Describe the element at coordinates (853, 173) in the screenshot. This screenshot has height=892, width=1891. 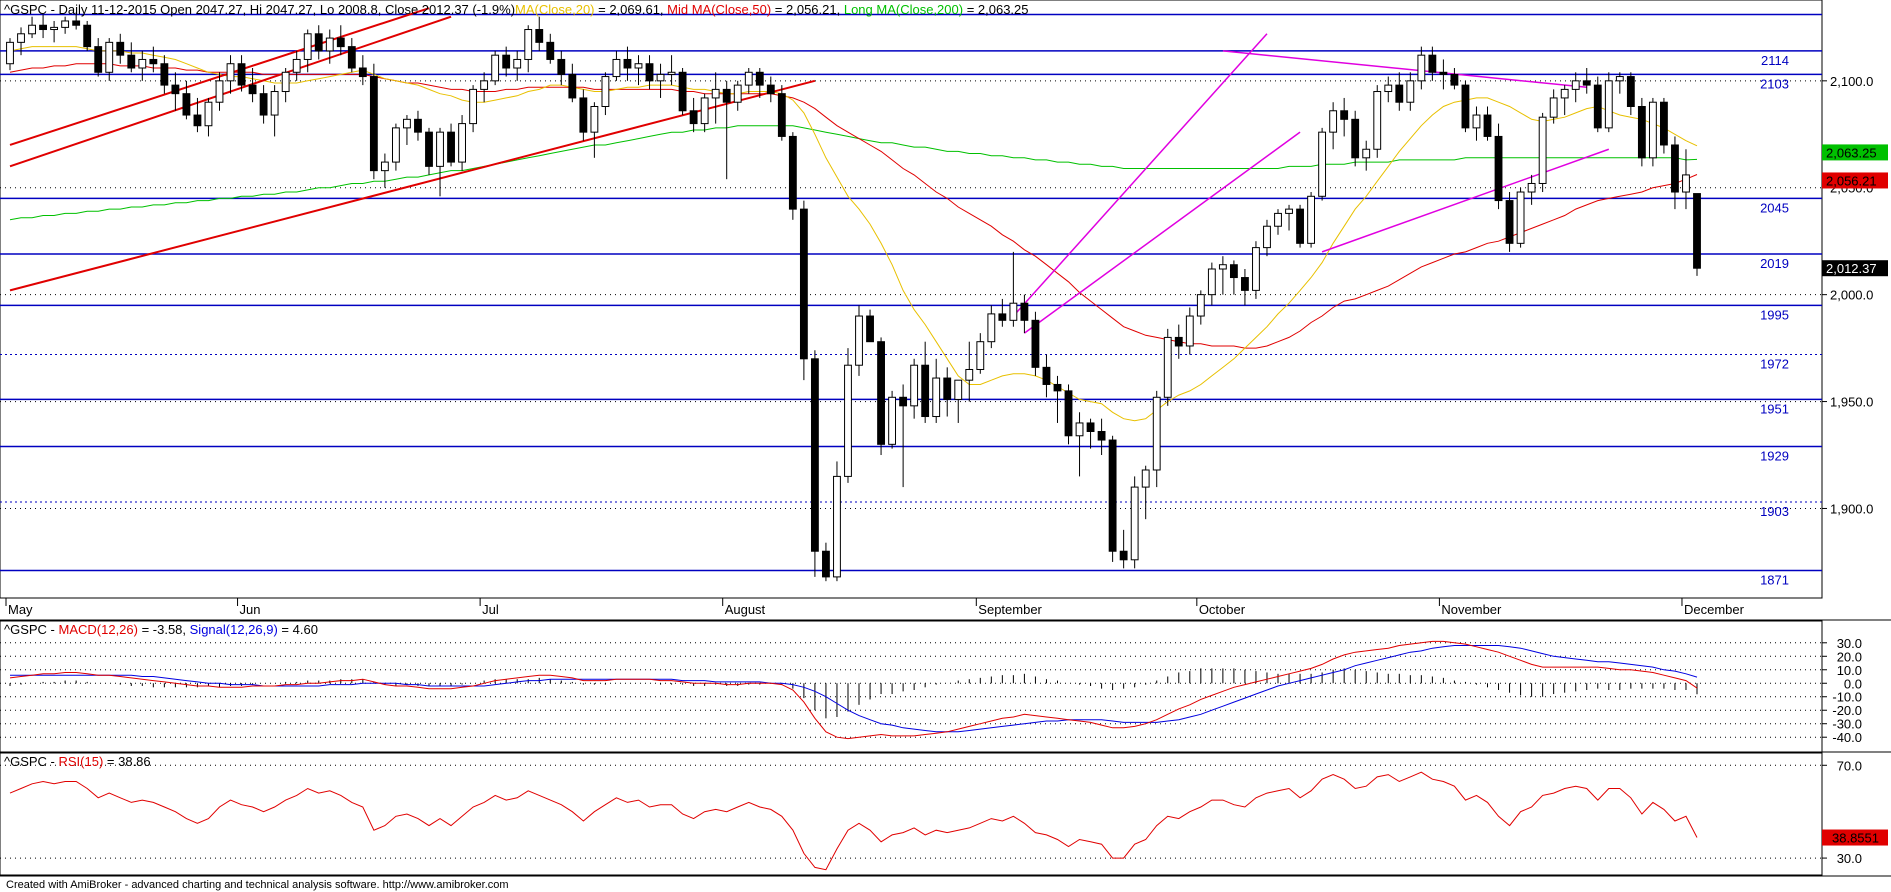
I see `ma-long-line` at that location.